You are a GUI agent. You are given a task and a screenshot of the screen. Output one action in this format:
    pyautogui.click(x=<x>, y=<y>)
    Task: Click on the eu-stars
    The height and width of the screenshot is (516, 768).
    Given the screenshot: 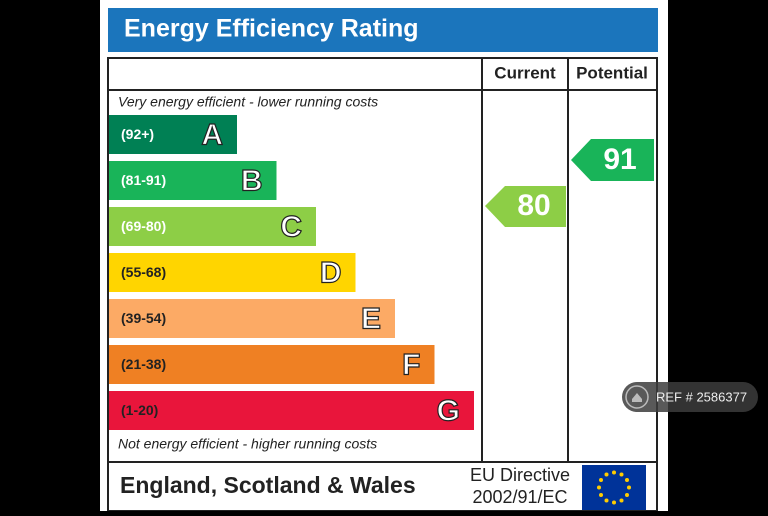 What is the action you would take?
    pyautogui.click(x=614, y=487)
    